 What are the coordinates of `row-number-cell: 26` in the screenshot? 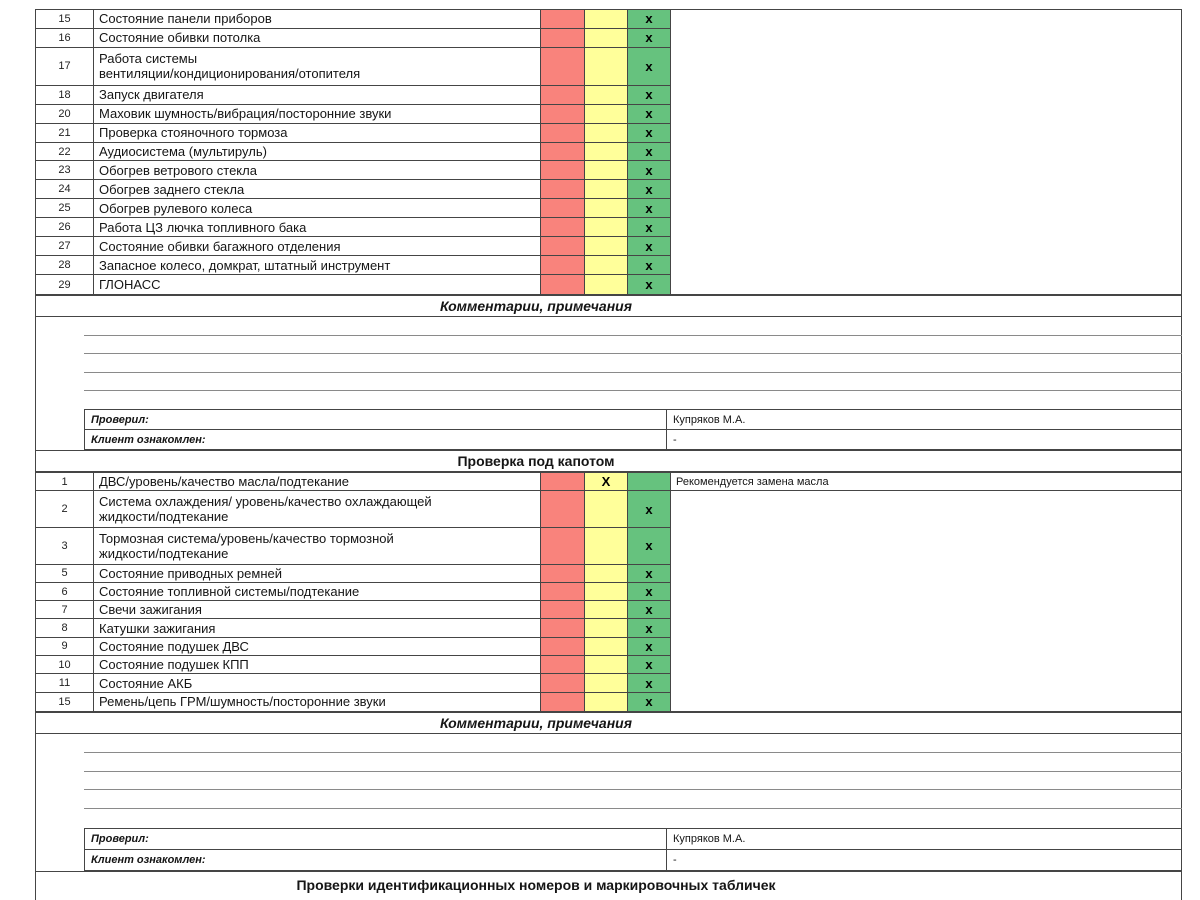 It's located at (65, 228).